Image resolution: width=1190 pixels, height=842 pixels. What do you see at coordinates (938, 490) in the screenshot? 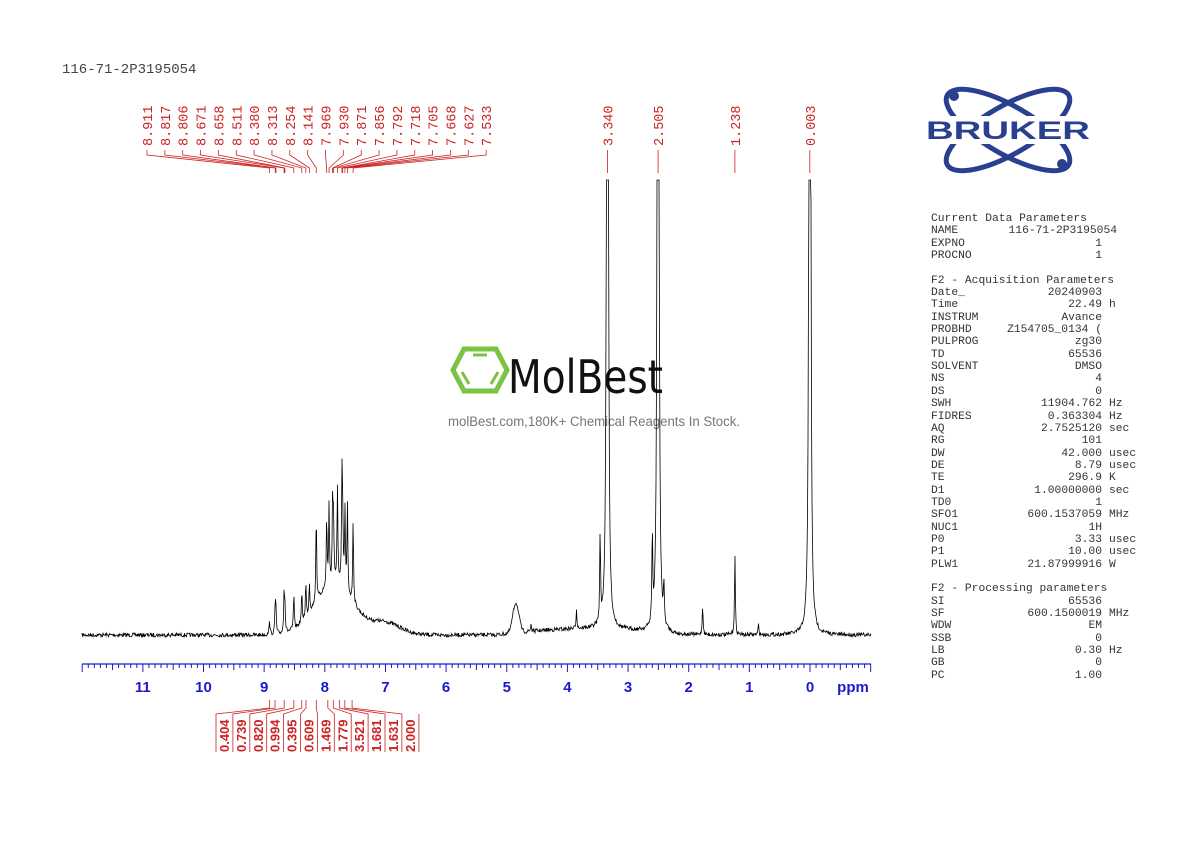
I see `parameter-key: D1` at bounding box center [938, 490].